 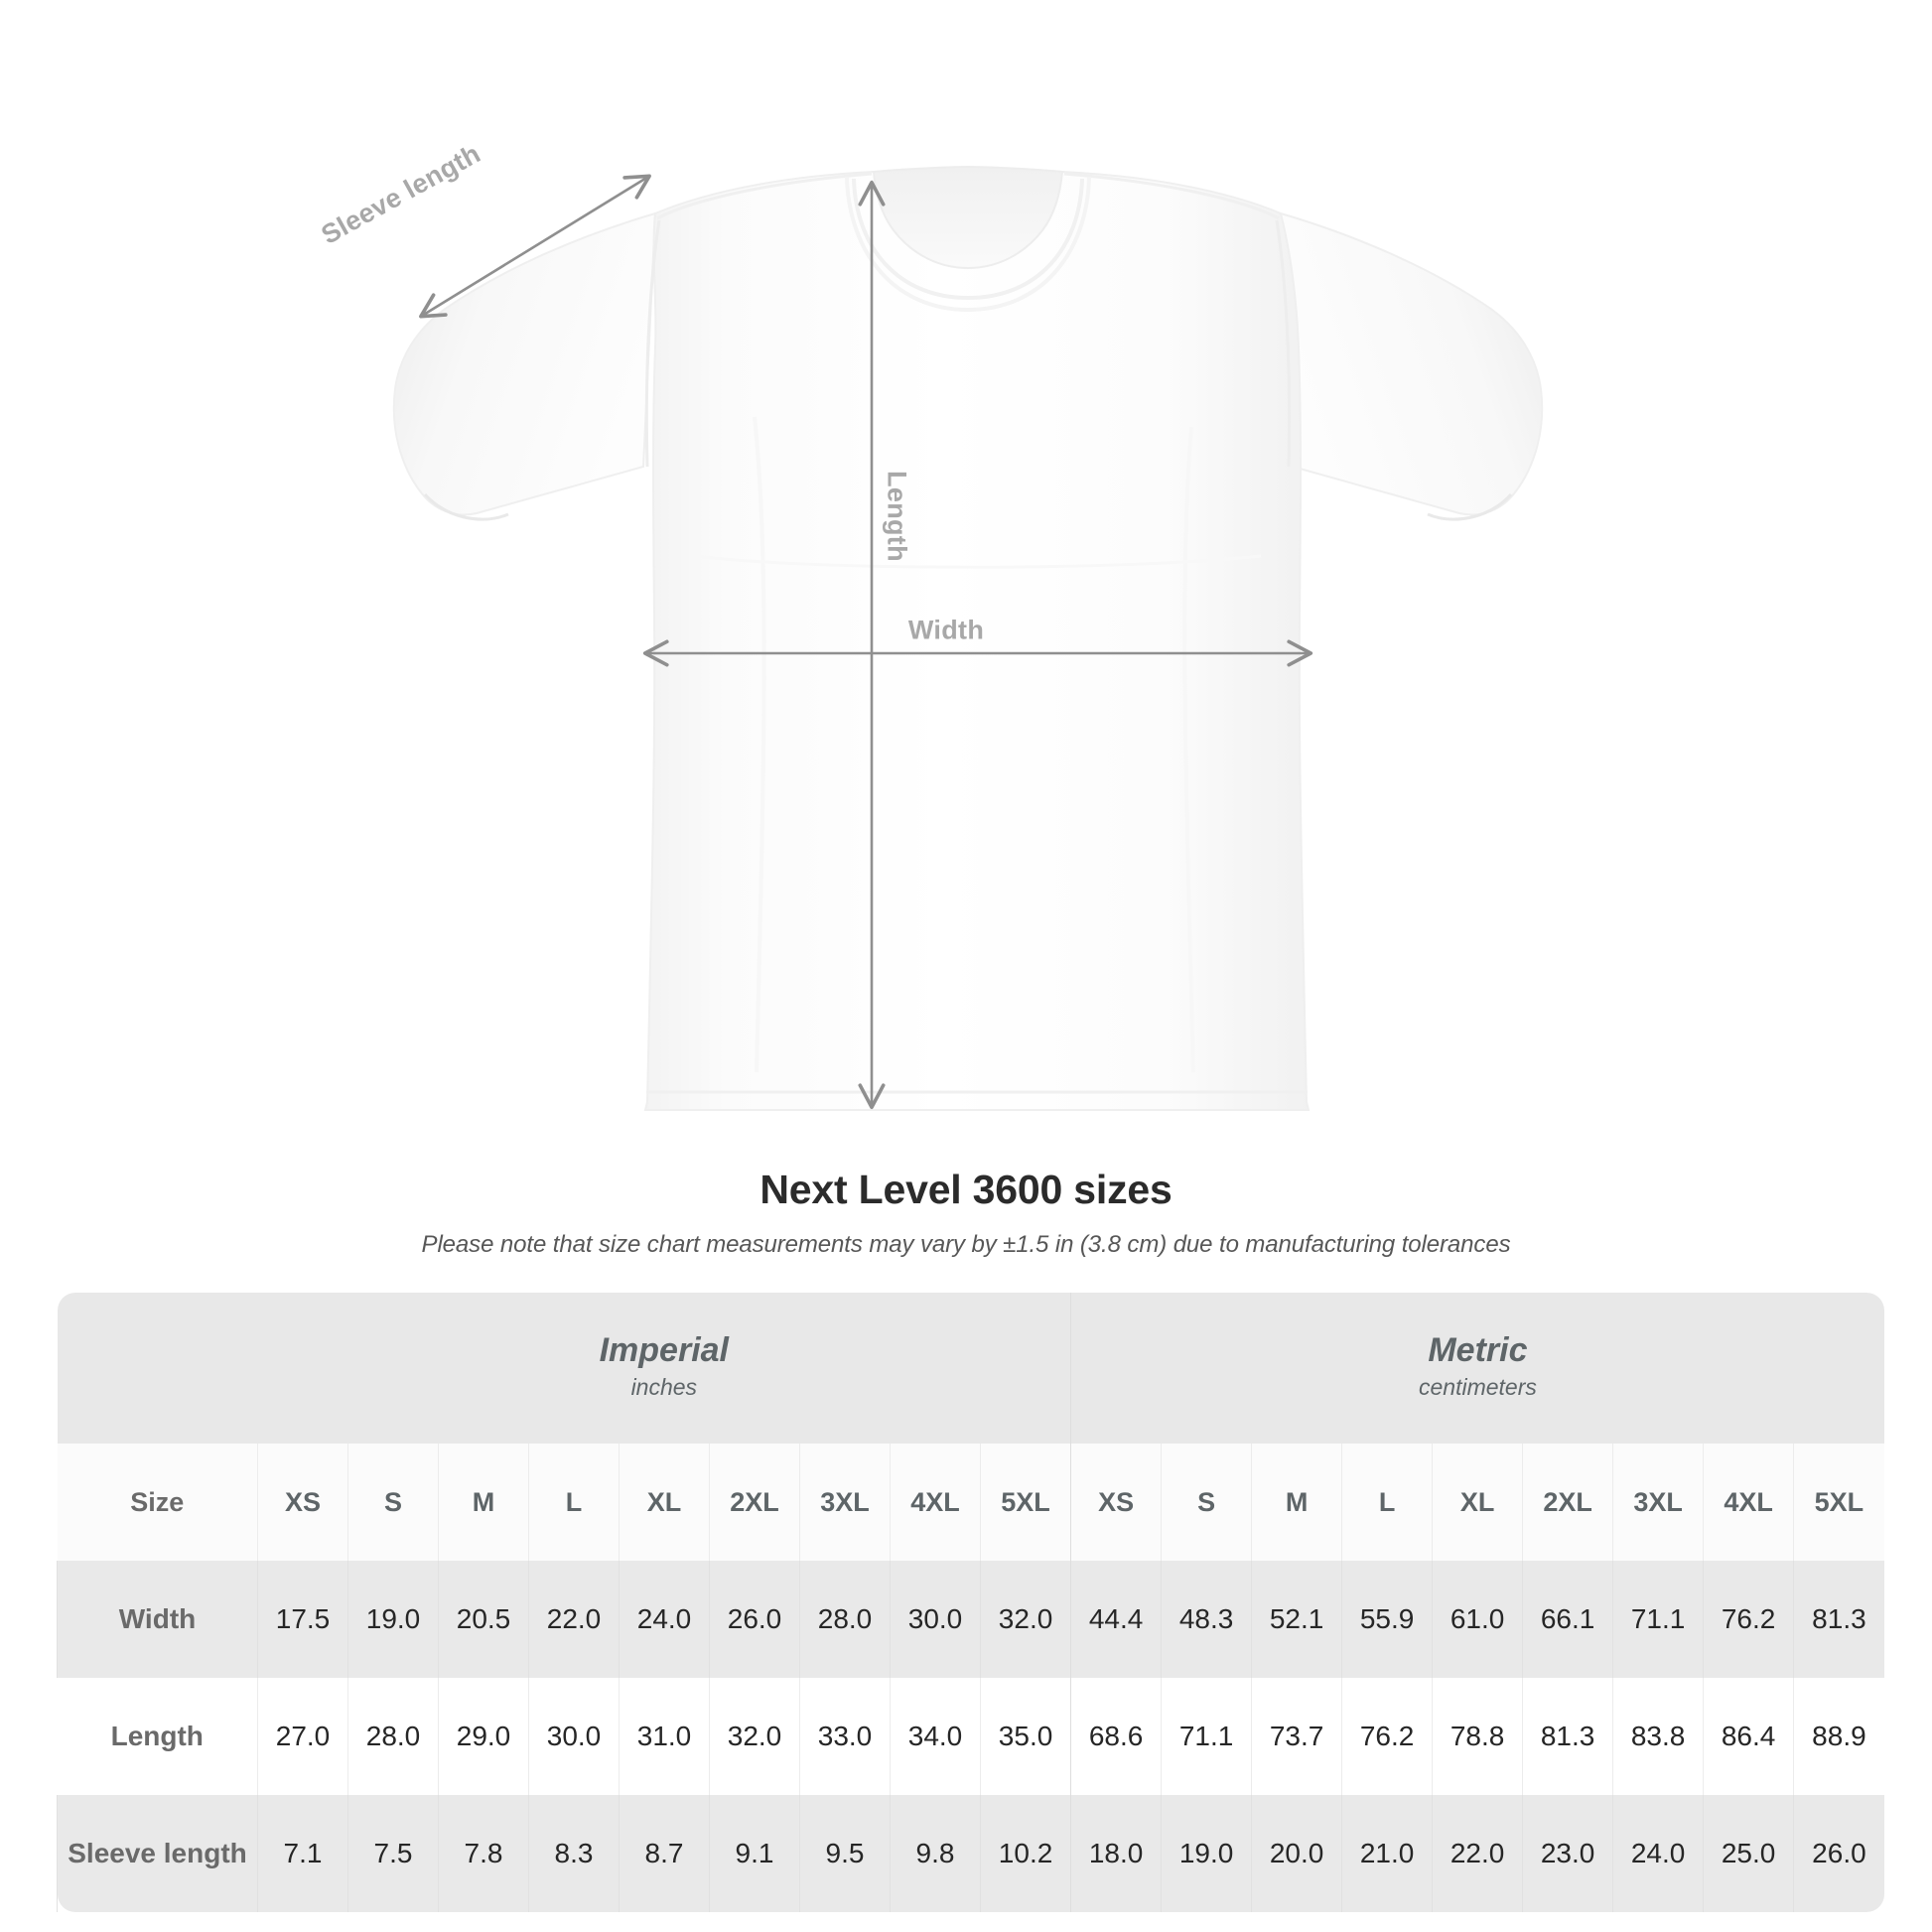 I want to click on size-header-metric-2xl: 2XL, so click(x=1568, y=1502).